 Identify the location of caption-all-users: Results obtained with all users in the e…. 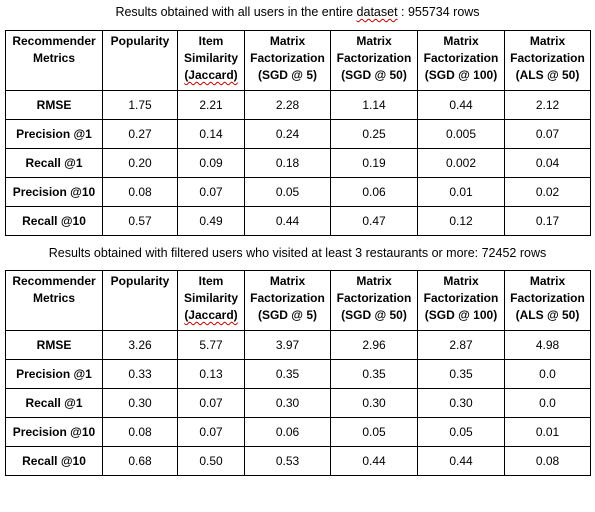
(297, 15).